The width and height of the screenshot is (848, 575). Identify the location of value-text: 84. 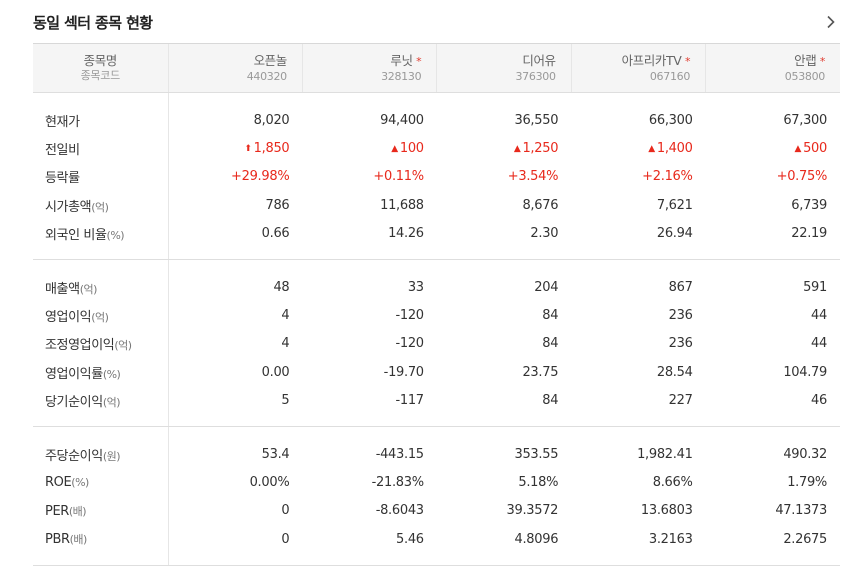
(550, 316).